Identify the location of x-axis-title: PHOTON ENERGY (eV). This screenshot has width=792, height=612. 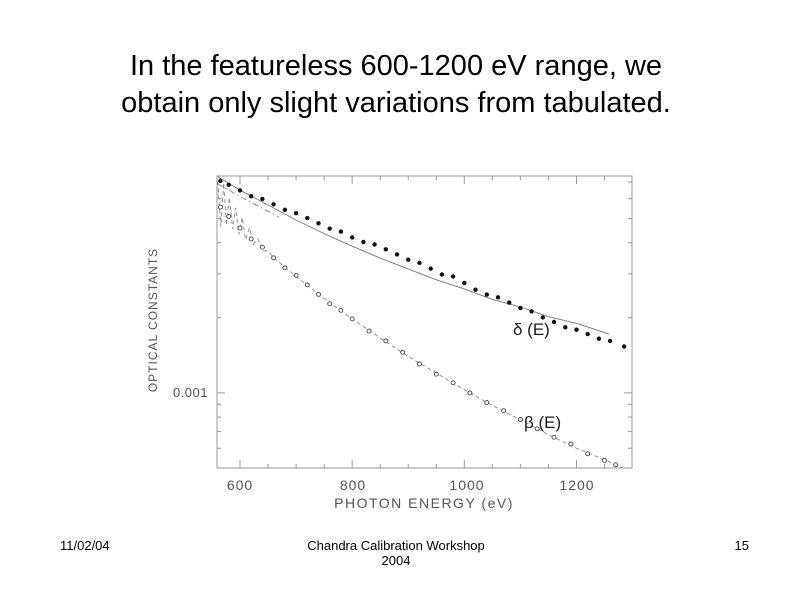
(424, 503).